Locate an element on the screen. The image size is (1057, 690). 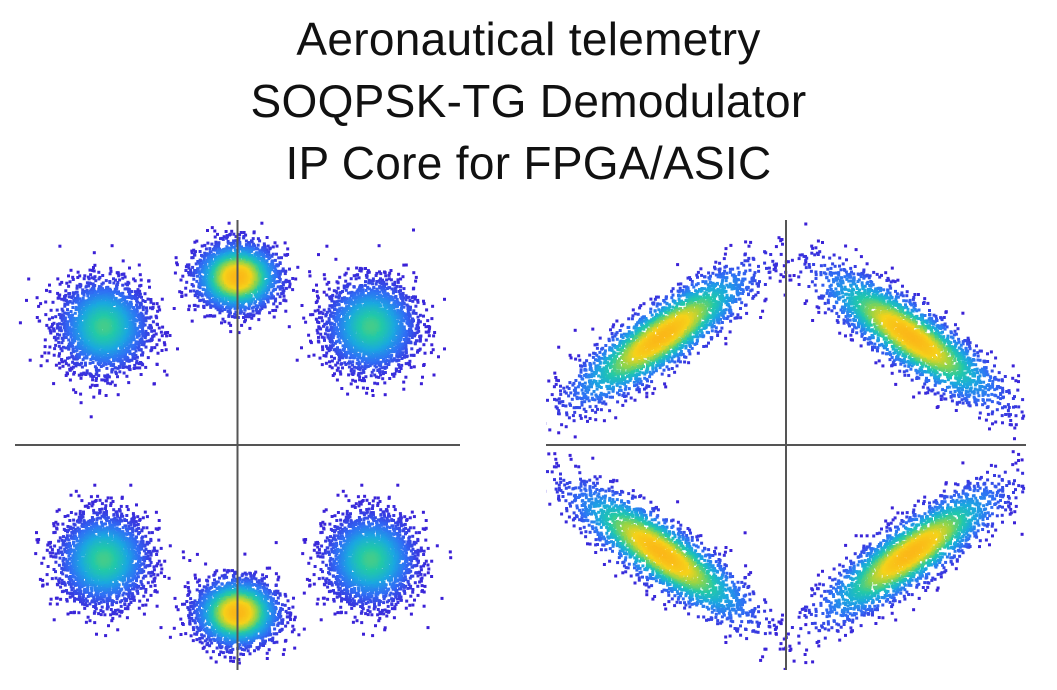
title-line-2: SOQPSK-TG Demodulator is located at coordinates (528, 101).